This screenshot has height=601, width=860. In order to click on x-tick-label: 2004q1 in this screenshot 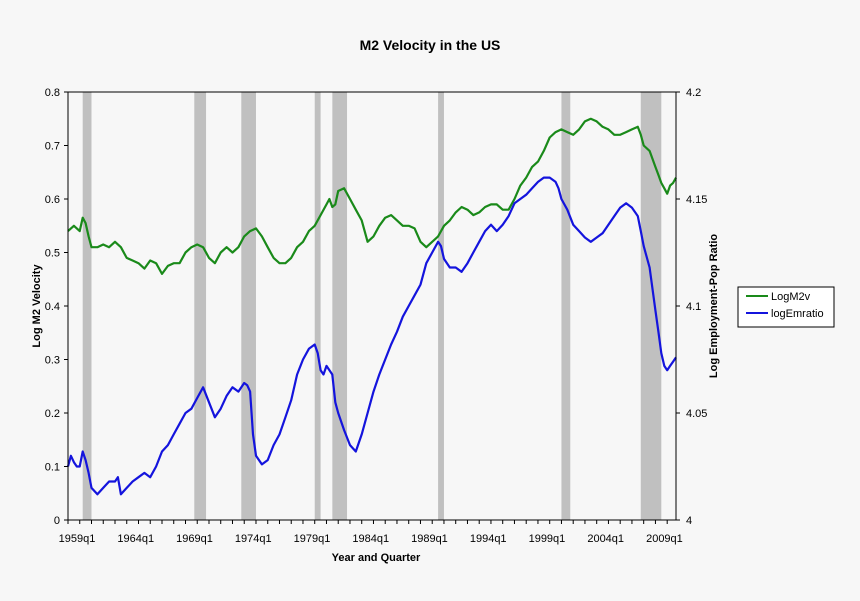, I will do `click(605, 539)`.